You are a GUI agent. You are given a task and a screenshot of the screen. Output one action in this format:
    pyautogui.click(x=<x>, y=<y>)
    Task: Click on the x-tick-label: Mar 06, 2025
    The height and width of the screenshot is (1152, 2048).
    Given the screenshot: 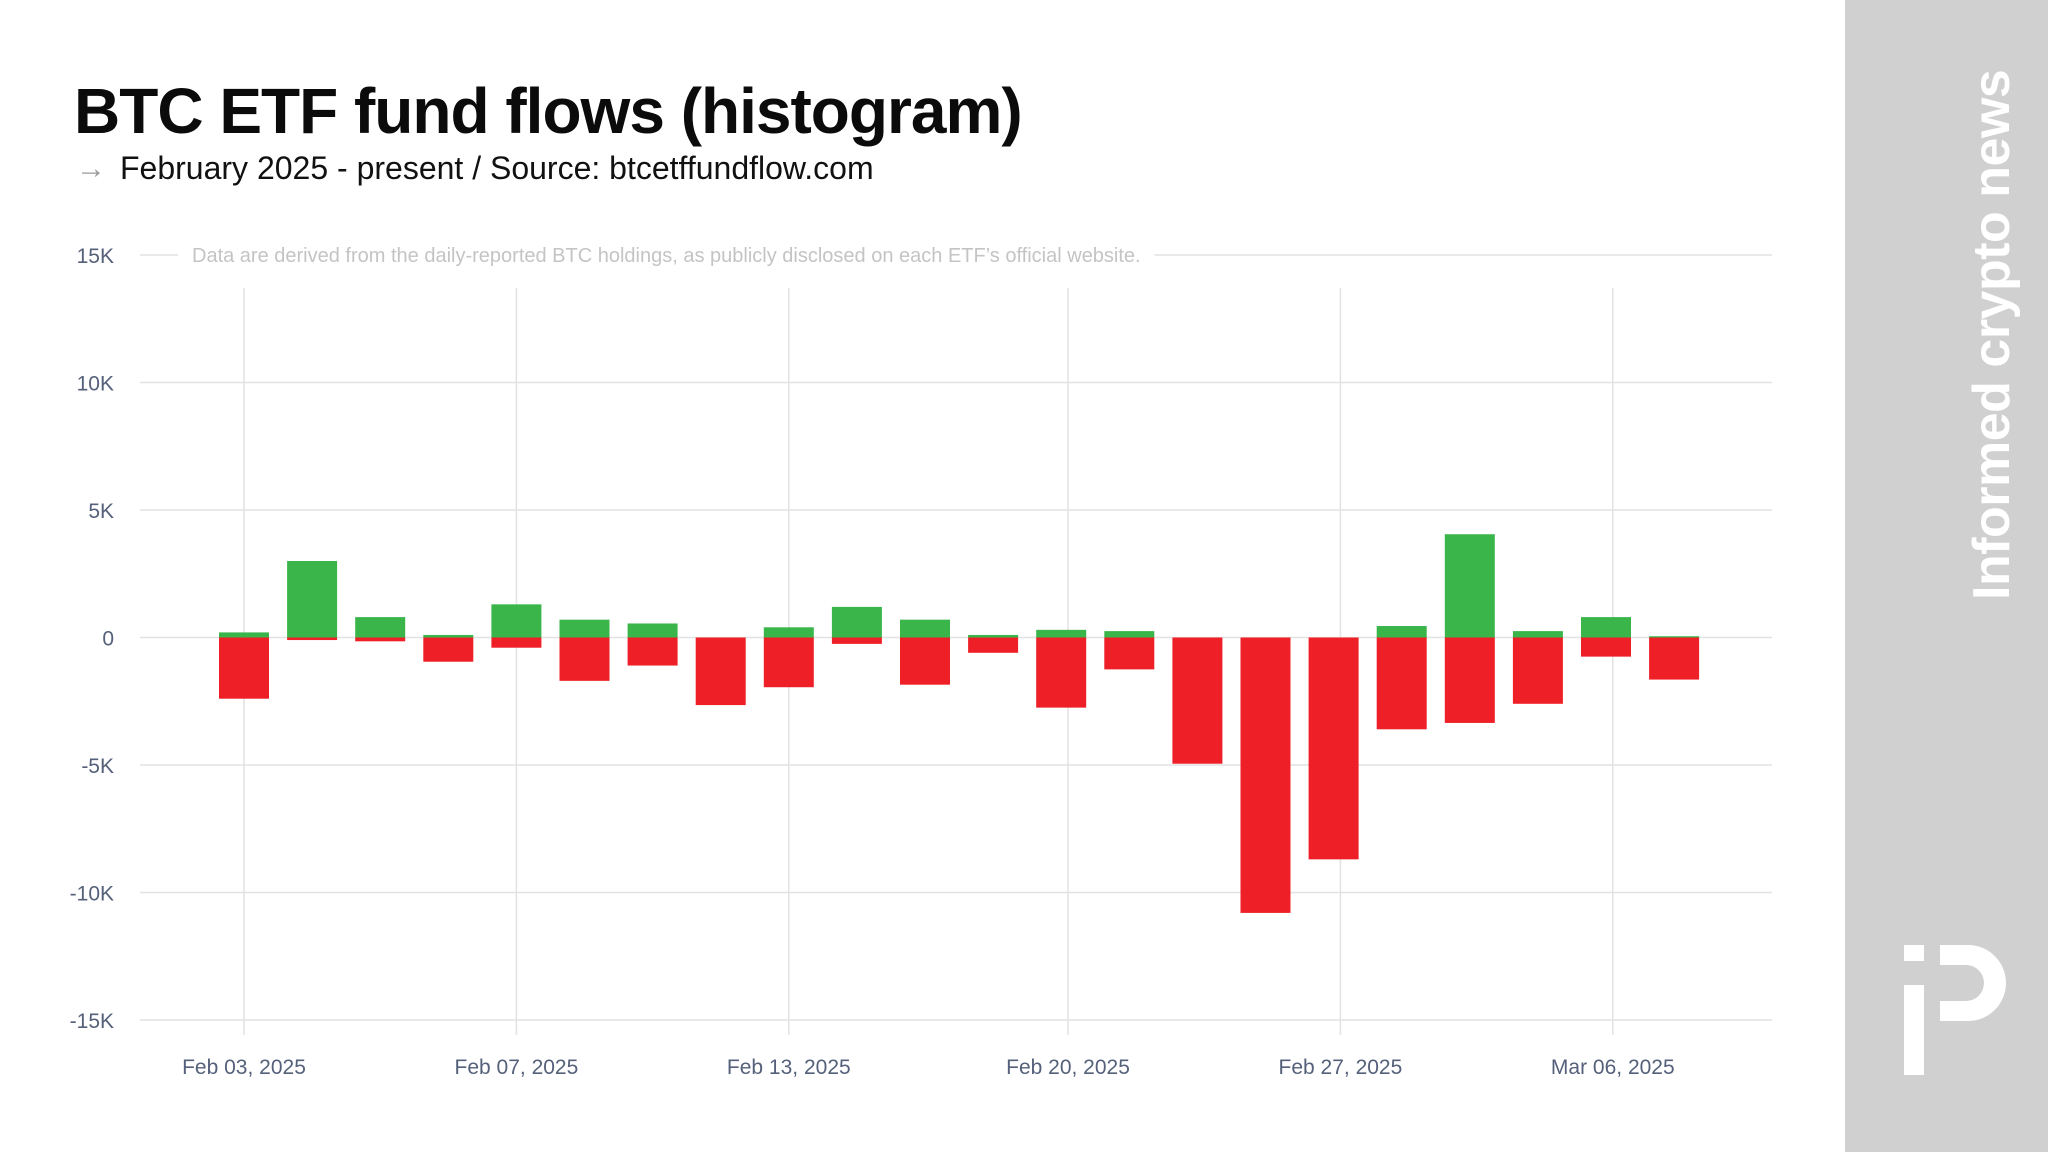 What is the action you would take?
    pyautogui.click(x=1613, y=1067)
    